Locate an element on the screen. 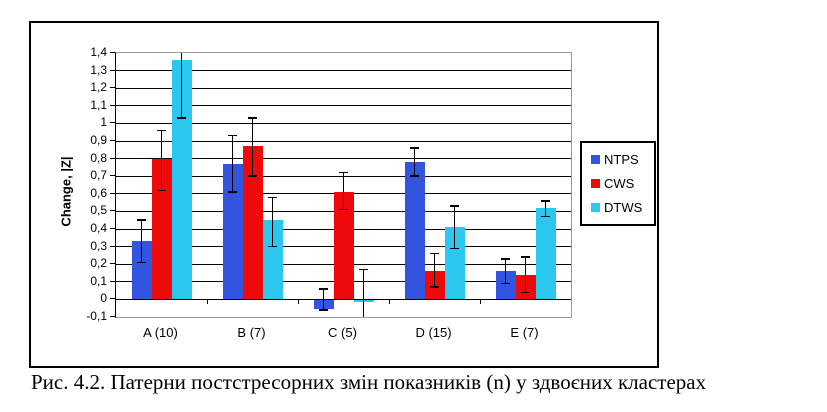 This screenshot has width=827, height=412. y-tick-label: 1,3 is located at coordinates (98, 69).